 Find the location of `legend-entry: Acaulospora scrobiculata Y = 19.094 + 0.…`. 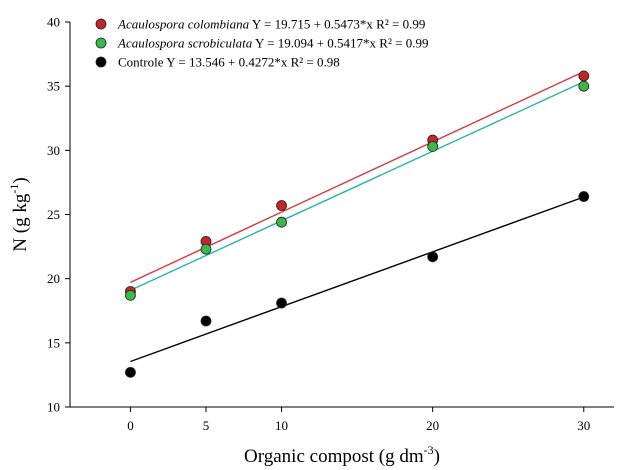

legend-entry: Acaulospora scrobiculata Y = 19.094 + 0.… is located at coordinates (272, 43).